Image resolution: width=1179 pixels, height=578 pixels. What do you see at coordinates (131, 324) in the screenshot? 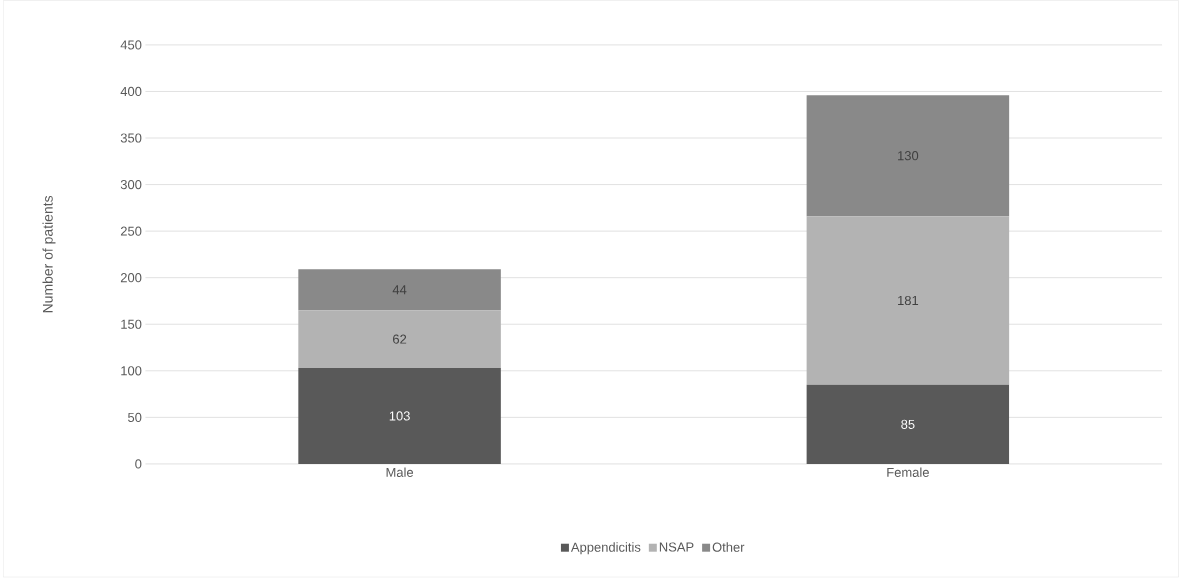
I see `y-tick-label: 150` at bounding box center [131, 324].